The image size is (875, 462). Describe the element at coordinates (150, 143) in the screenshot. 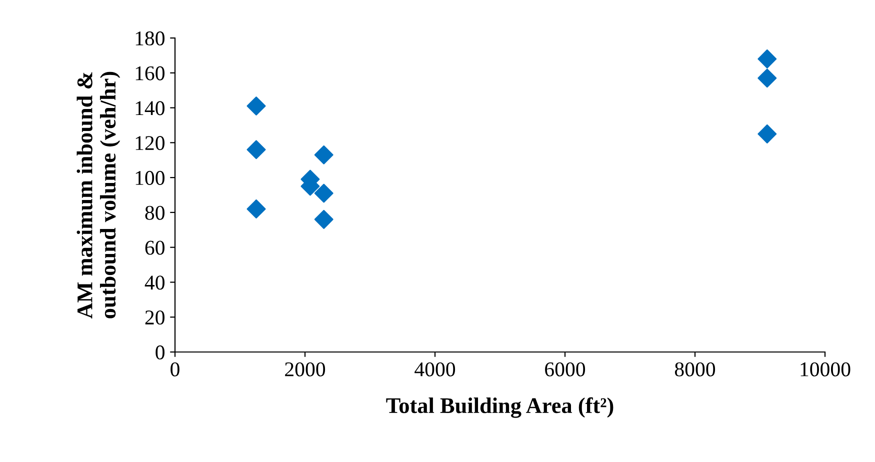

I see `y-tick-label: 120` at that location.